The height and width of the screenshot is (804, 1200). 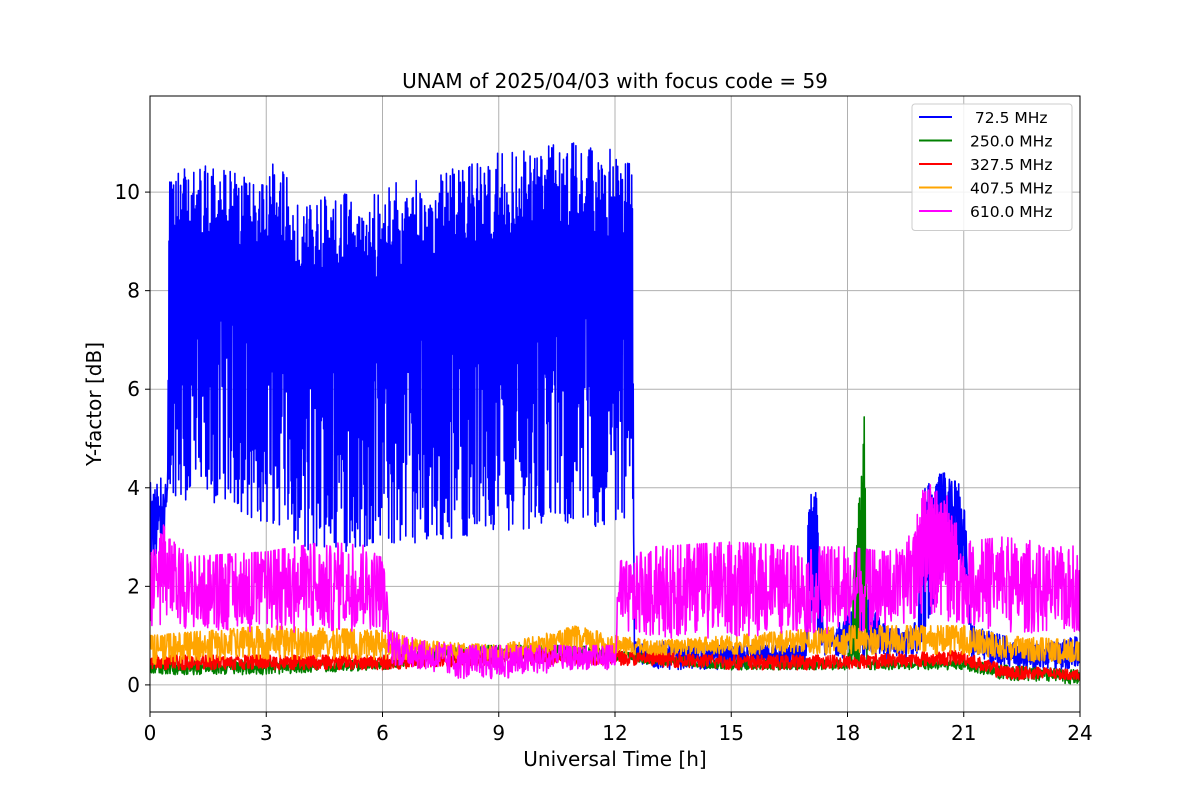 What do you see at coordinates (150, 733) in the screenshot?
I see `x-tick-label: 0` at bounding box center [150, 733].